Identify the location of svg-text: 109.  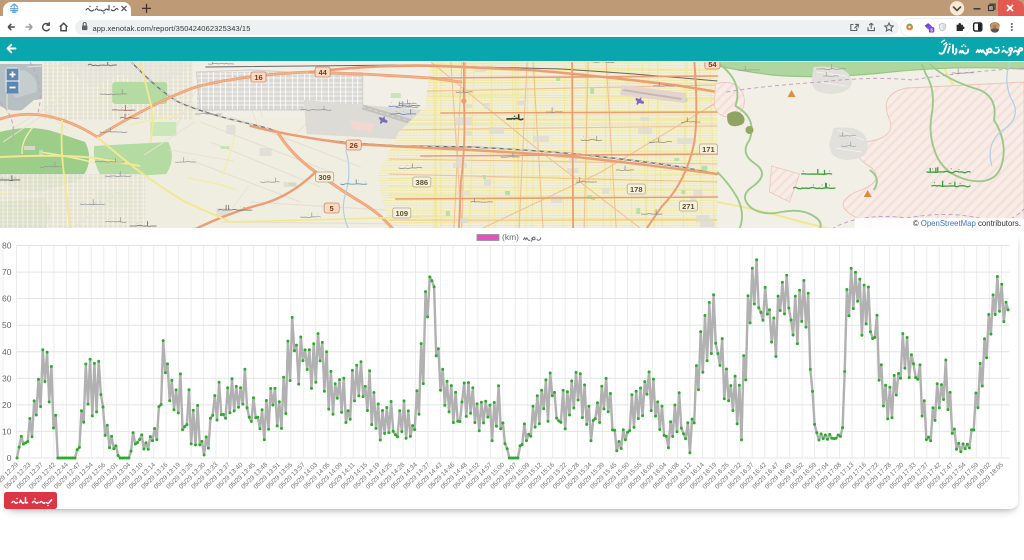
(402, 212).